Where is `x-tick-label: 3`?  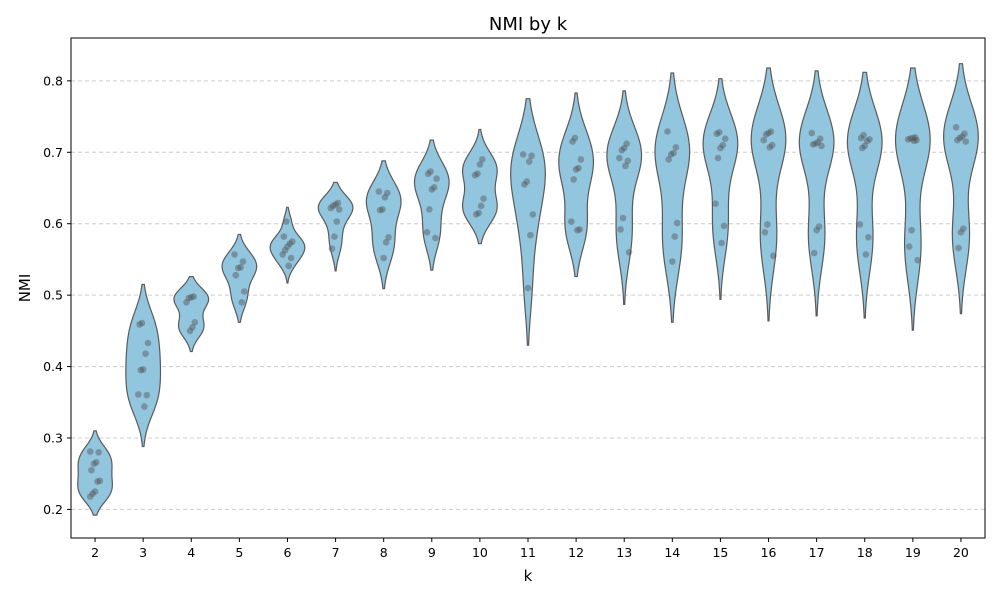
x-tick-label: 3 is located at coordinates (143, 552).